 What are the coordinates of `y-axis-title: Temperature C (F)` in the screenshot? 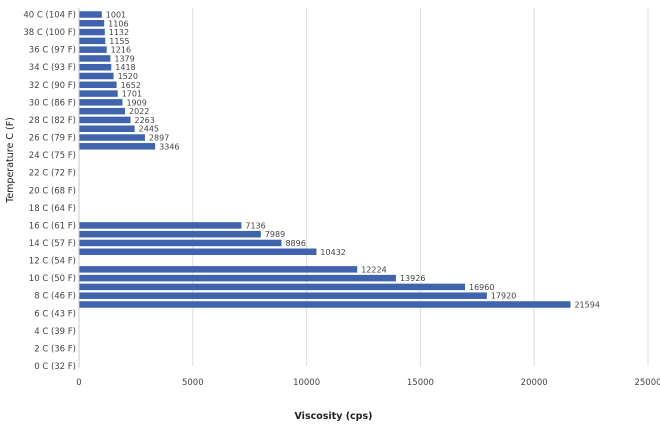 It's located at (10, 160).